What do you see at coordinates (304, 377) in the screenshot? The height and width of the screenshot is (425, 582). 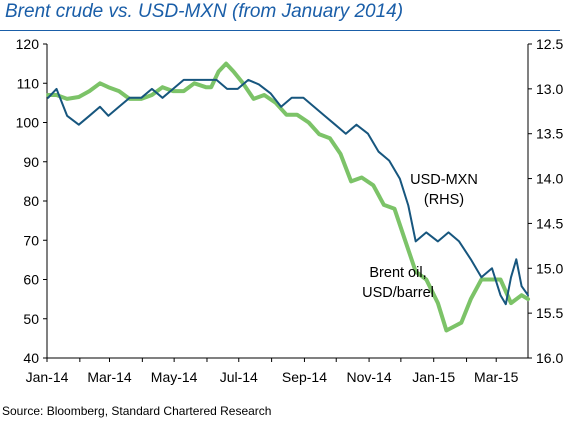 I see `x-tick-label: Sep-14` at bounding box center [304, 377].